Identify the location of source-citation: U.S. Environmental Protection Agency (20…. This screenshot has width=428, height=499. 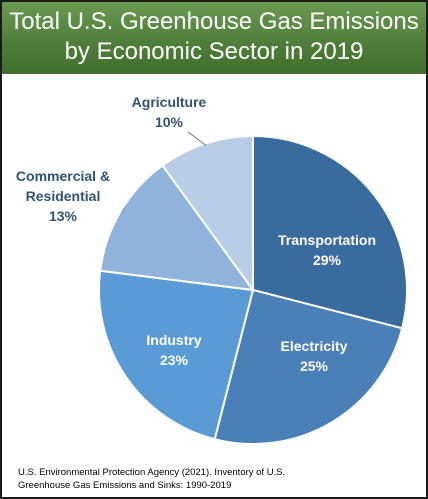
(218, 479).